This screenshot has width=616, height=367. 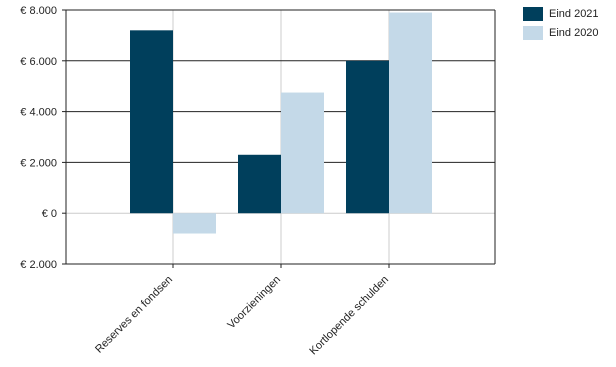 I want to click on legend: Eind 2021 Eind 2020, so click(x=561, y=23).